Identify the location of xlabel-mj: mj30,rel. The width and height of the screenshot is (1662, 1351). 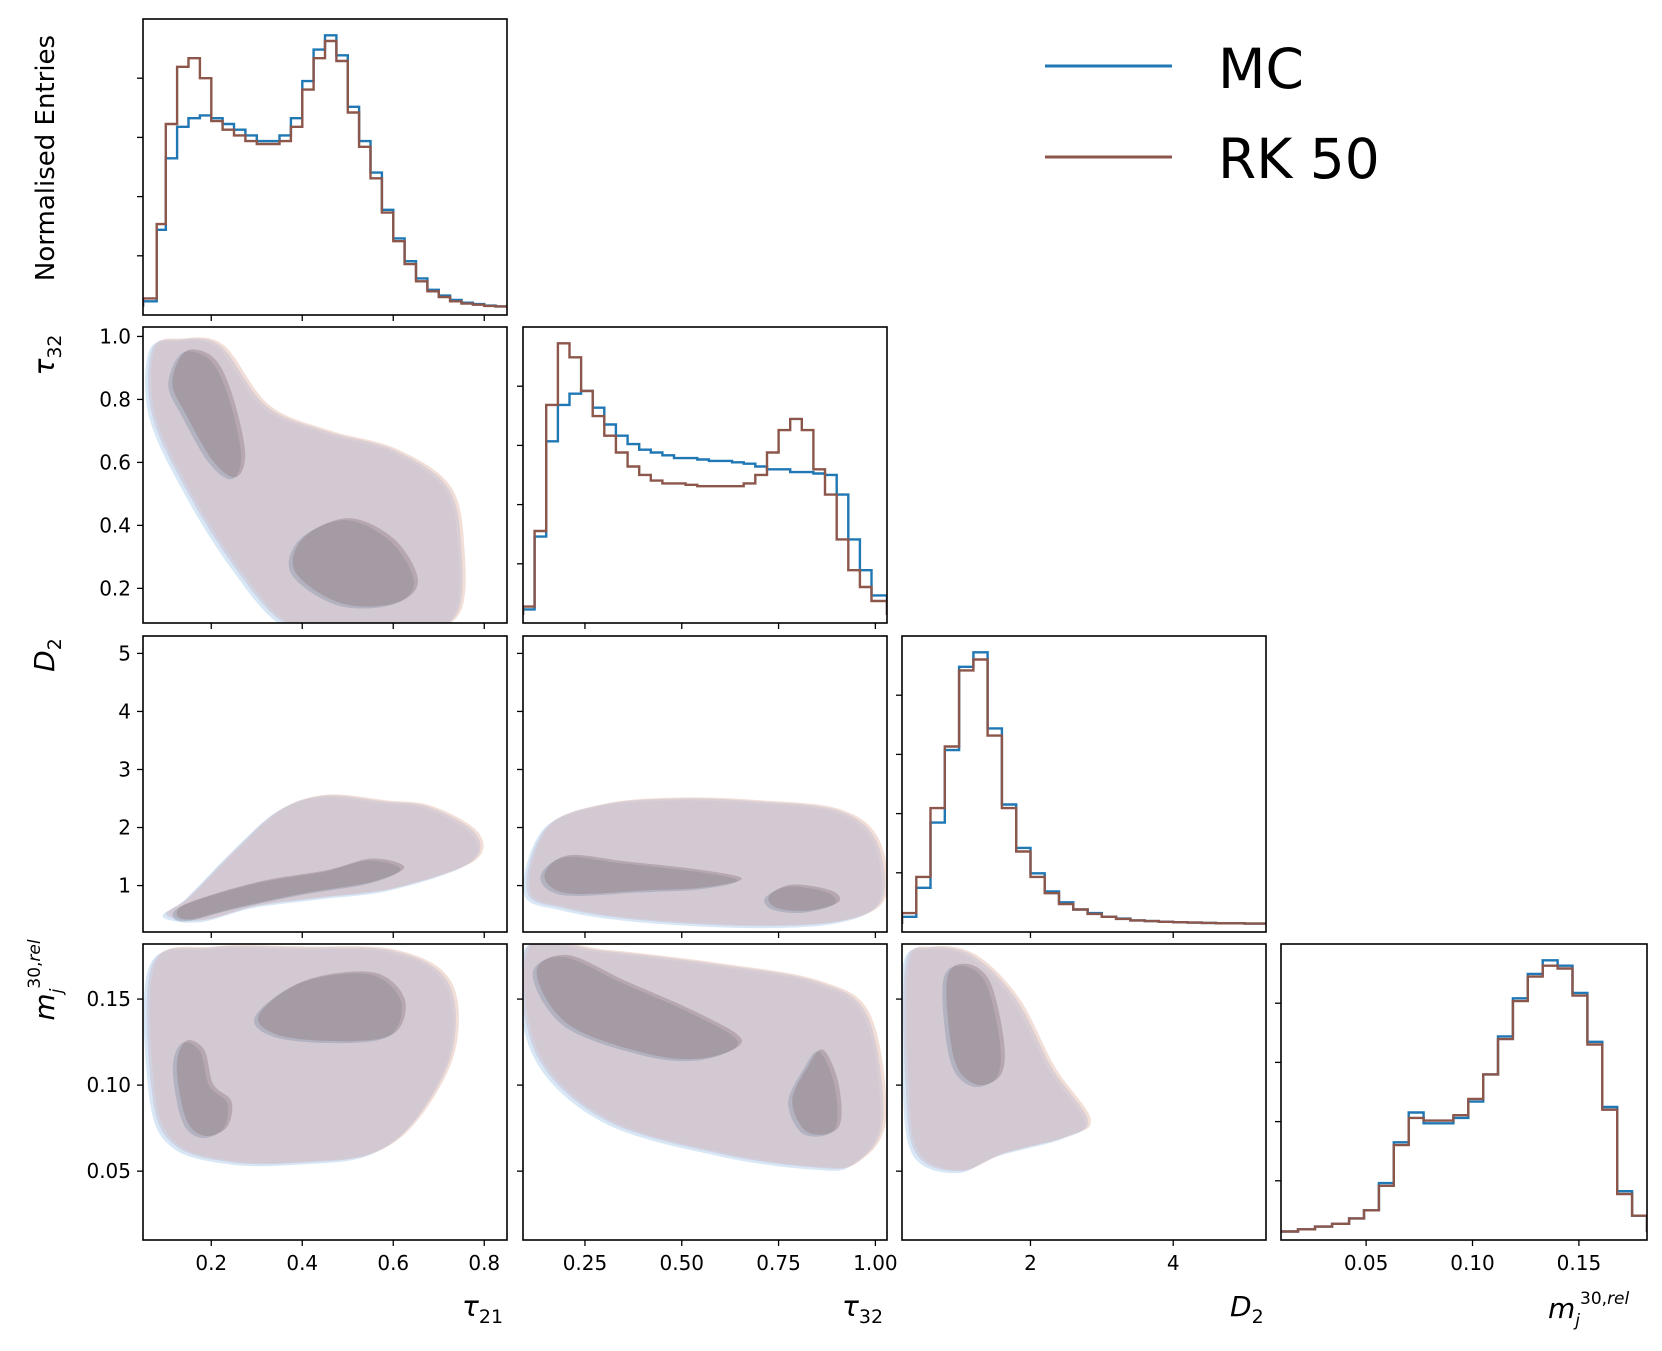
(1589, 1310).